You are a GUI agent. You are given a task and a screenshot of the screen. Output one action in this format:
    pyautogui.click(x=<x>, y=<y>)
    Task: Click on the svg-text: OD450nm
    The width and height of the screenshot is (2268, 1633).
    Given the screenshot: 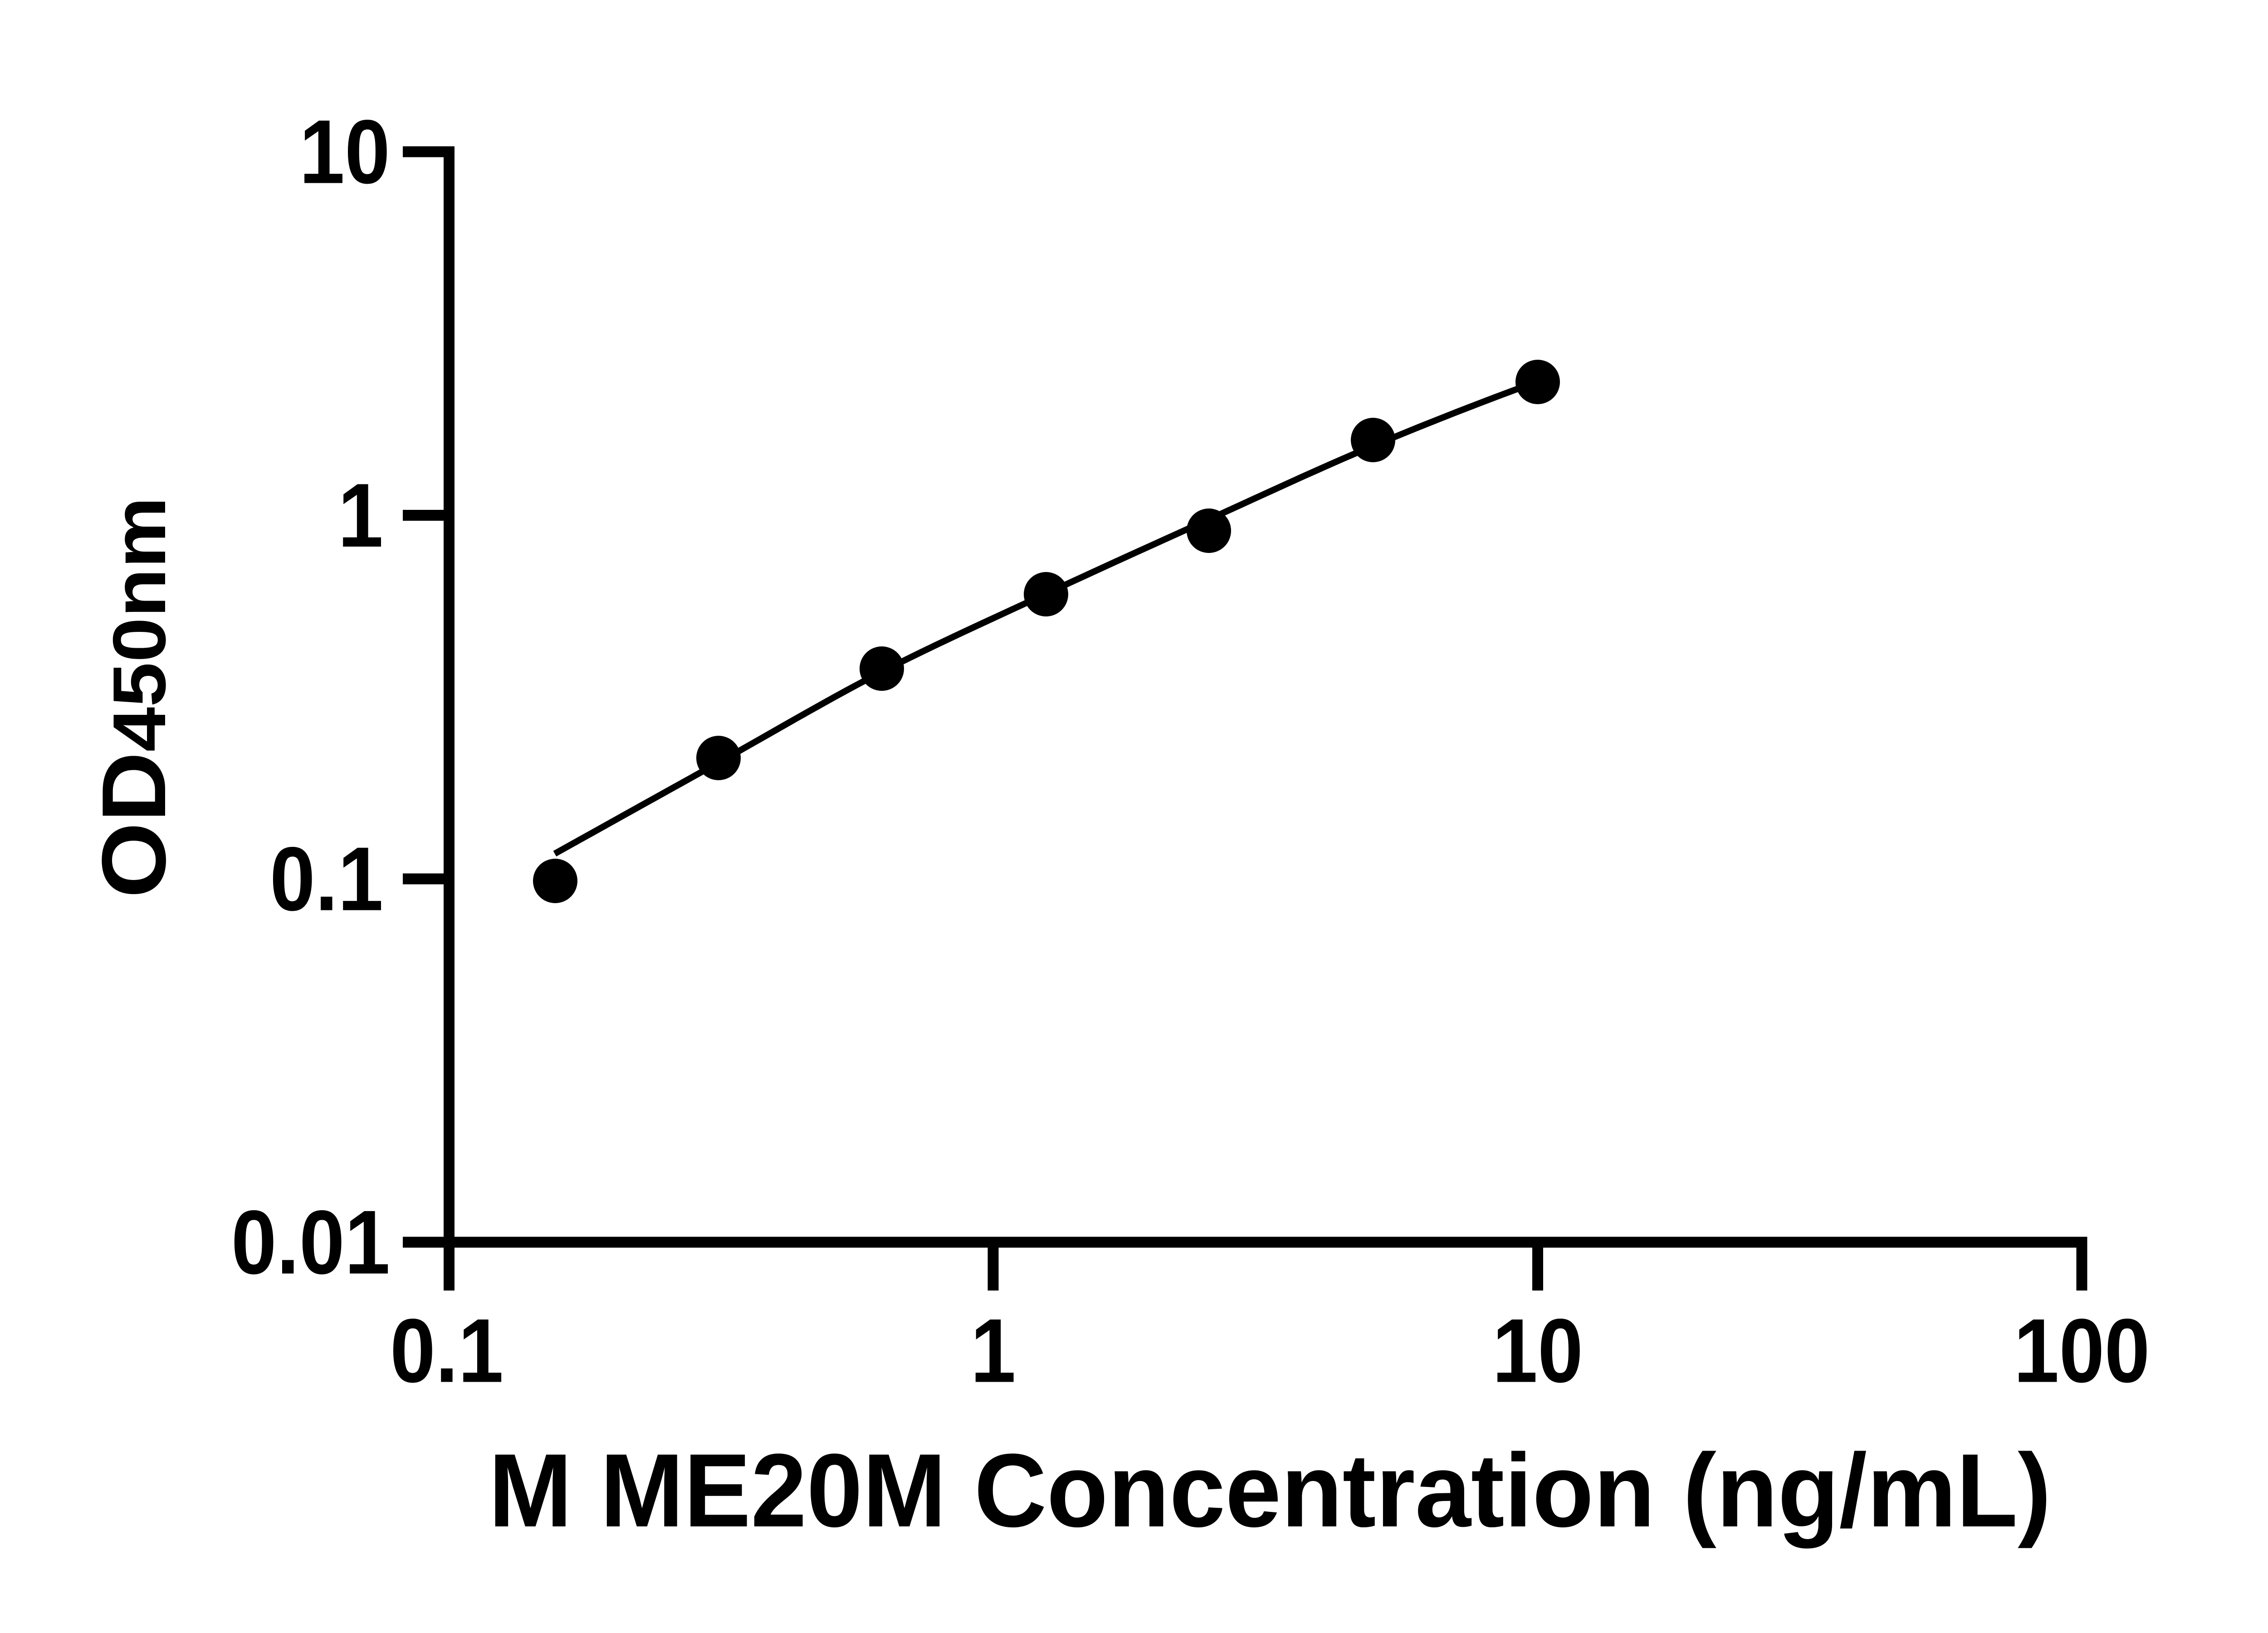 What is the action you would take?
    pyautogui.click(x=134, y=697)
    